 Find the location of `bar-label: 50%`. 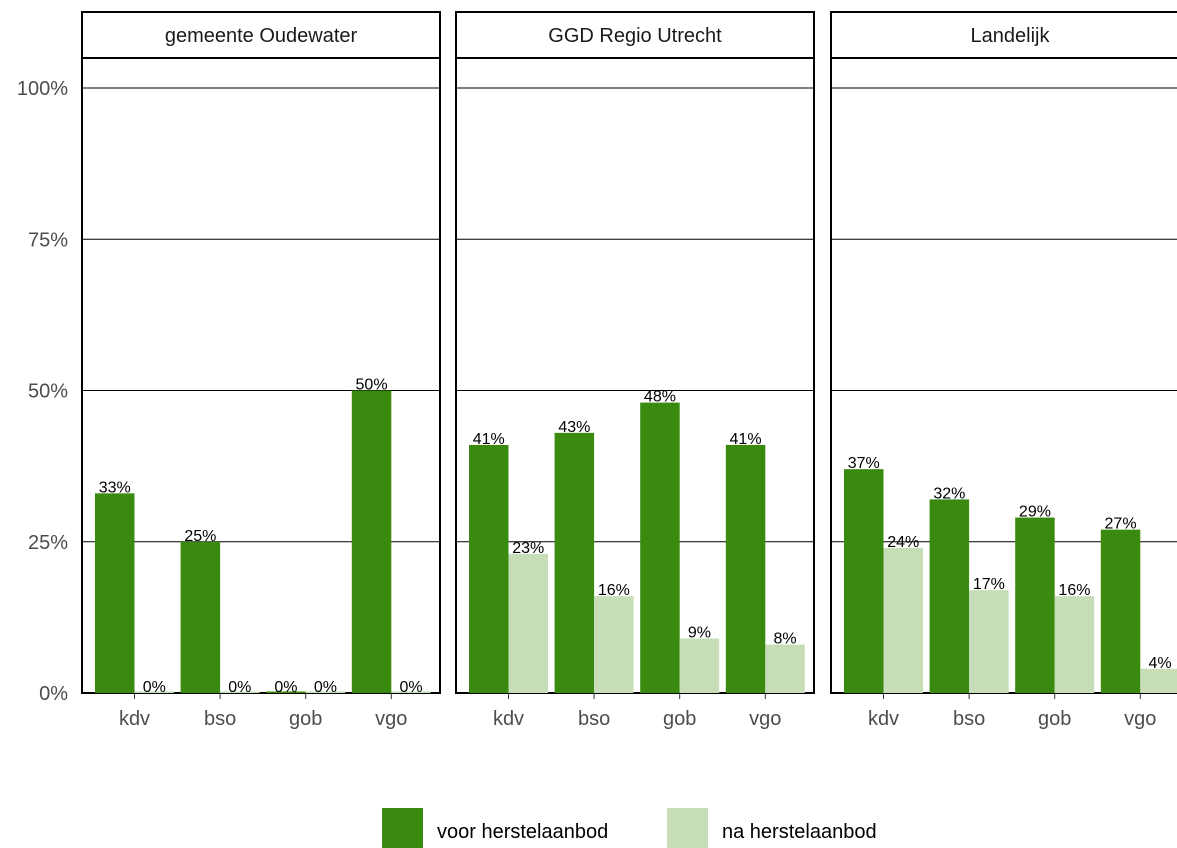

bar-label: 50% is located at coordinates (372, 385).